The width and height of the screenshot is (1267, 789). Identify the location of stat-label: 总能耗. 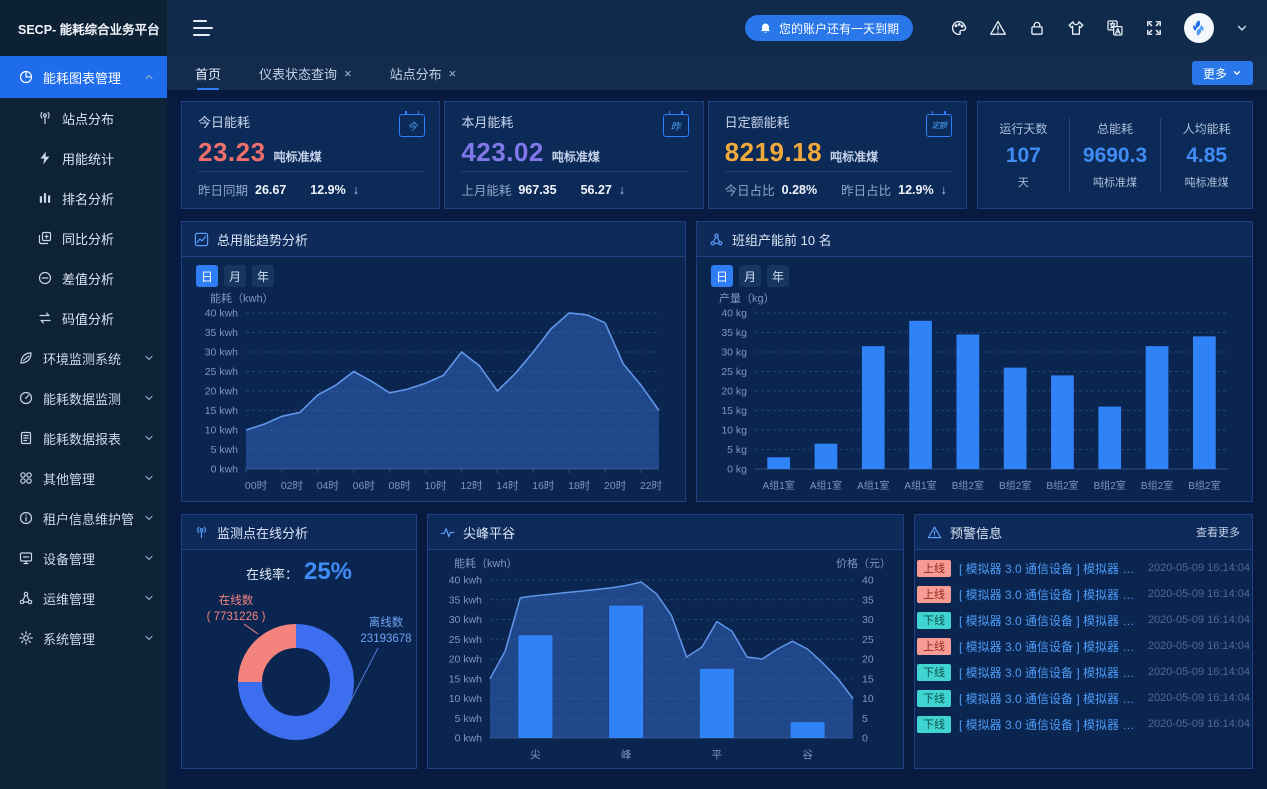
(1115, 129).